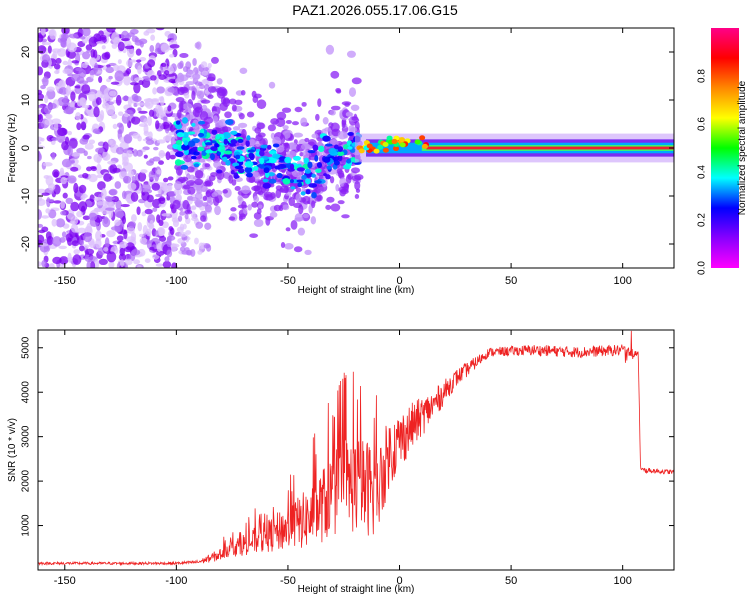 The image size is (750, 600). Describe the element at coordinates (176, 281) in the screenshot. I see `x-tick-label: -100` at that location.